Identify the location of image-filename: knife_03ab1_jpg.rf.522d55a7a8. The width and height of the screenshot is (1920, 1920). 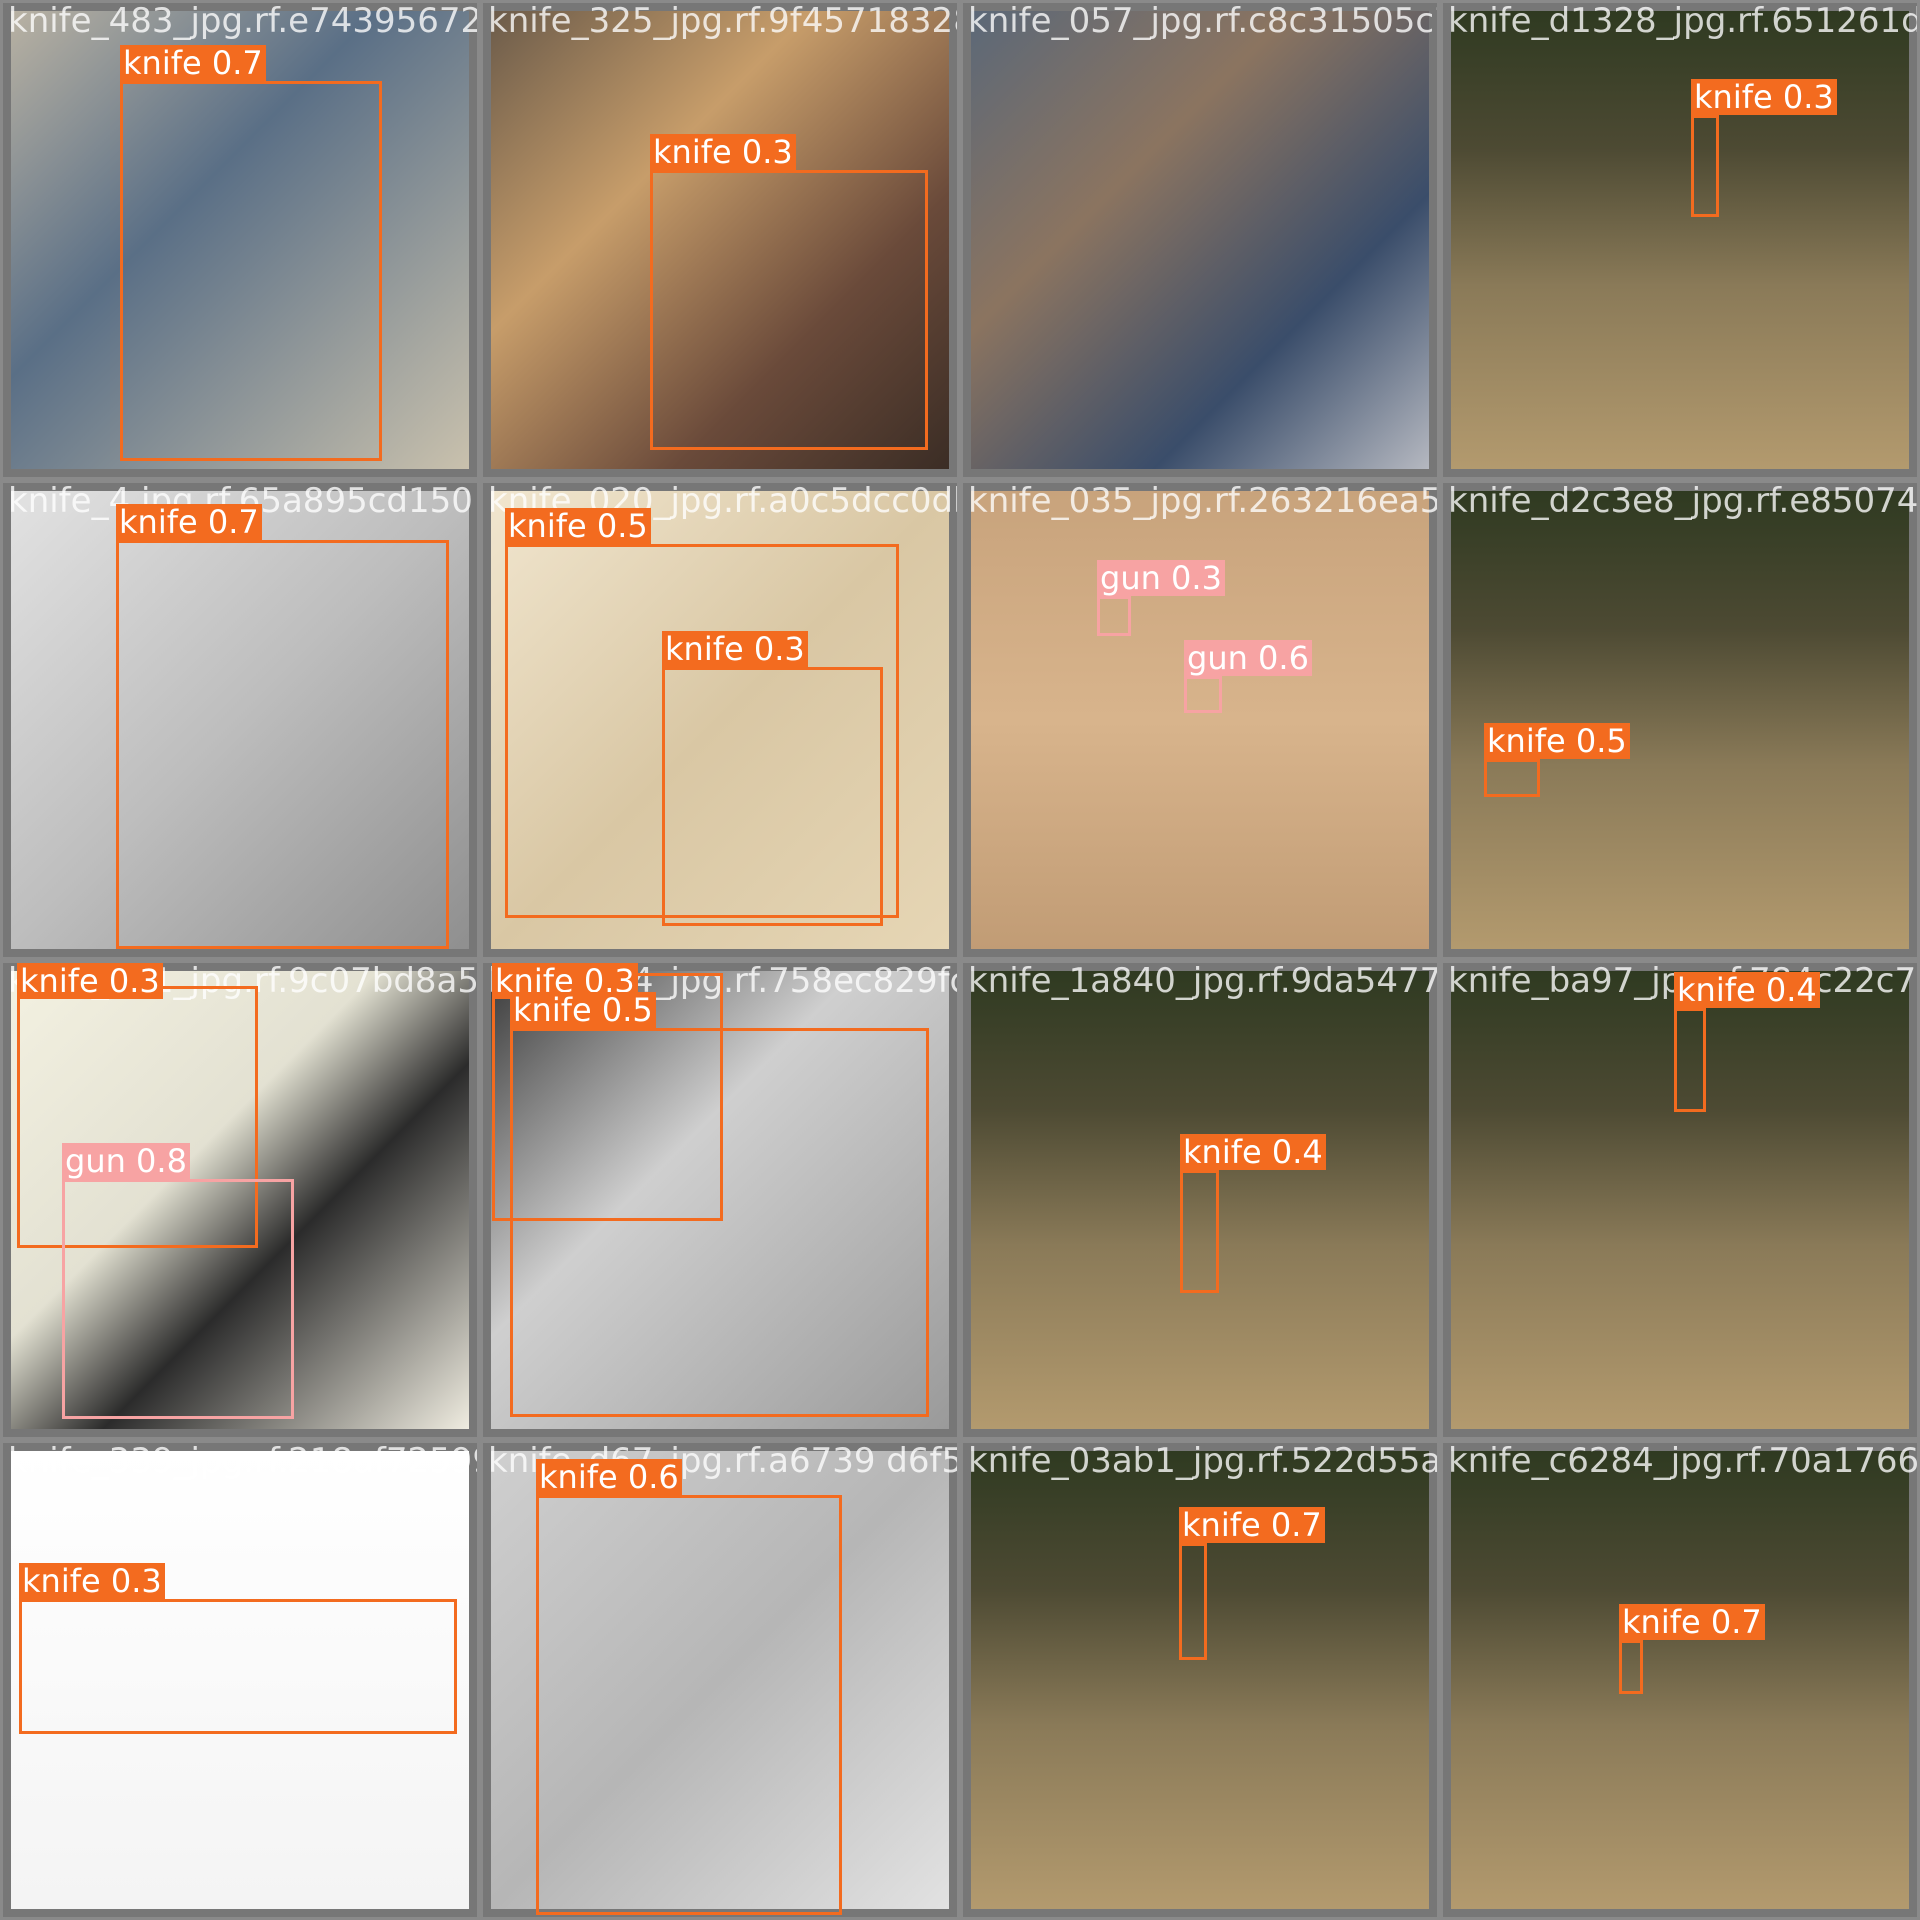
(1204, 1461).